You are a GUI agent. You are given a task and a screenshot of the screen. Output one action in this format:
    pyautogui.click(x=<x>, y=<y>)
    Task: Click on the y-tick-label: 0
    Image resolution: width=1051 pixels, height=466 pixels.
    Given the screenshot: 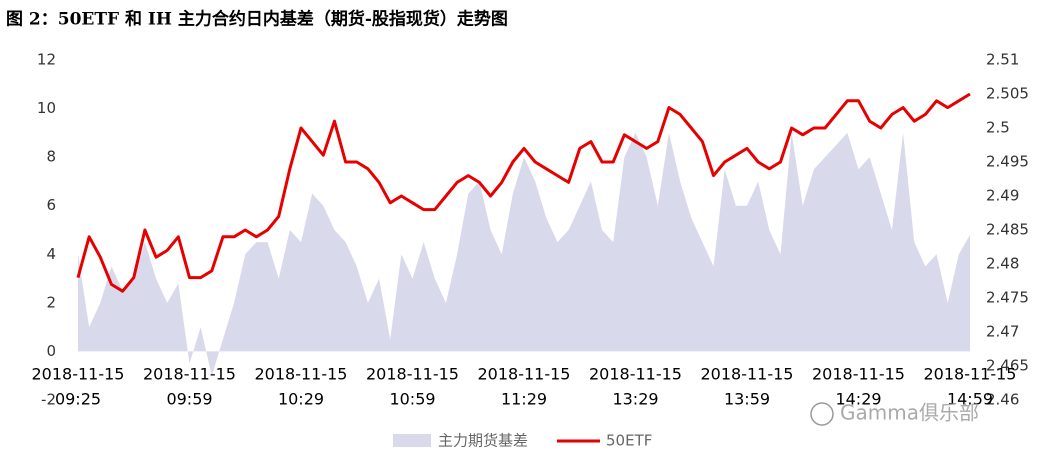 What is the action you would take?
    pyautogui.click(x=51, y=351)
    